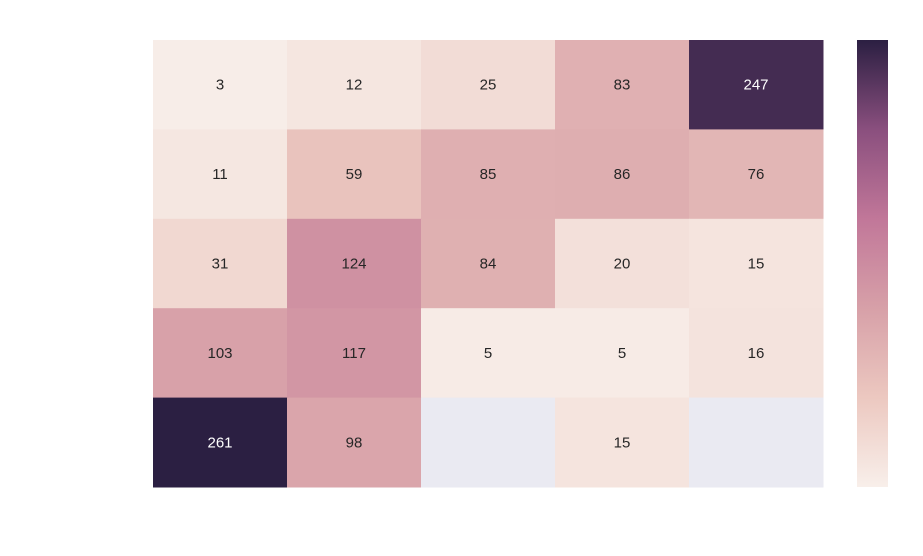  I want to click on cell-value-label: 25, so click(488, 85).